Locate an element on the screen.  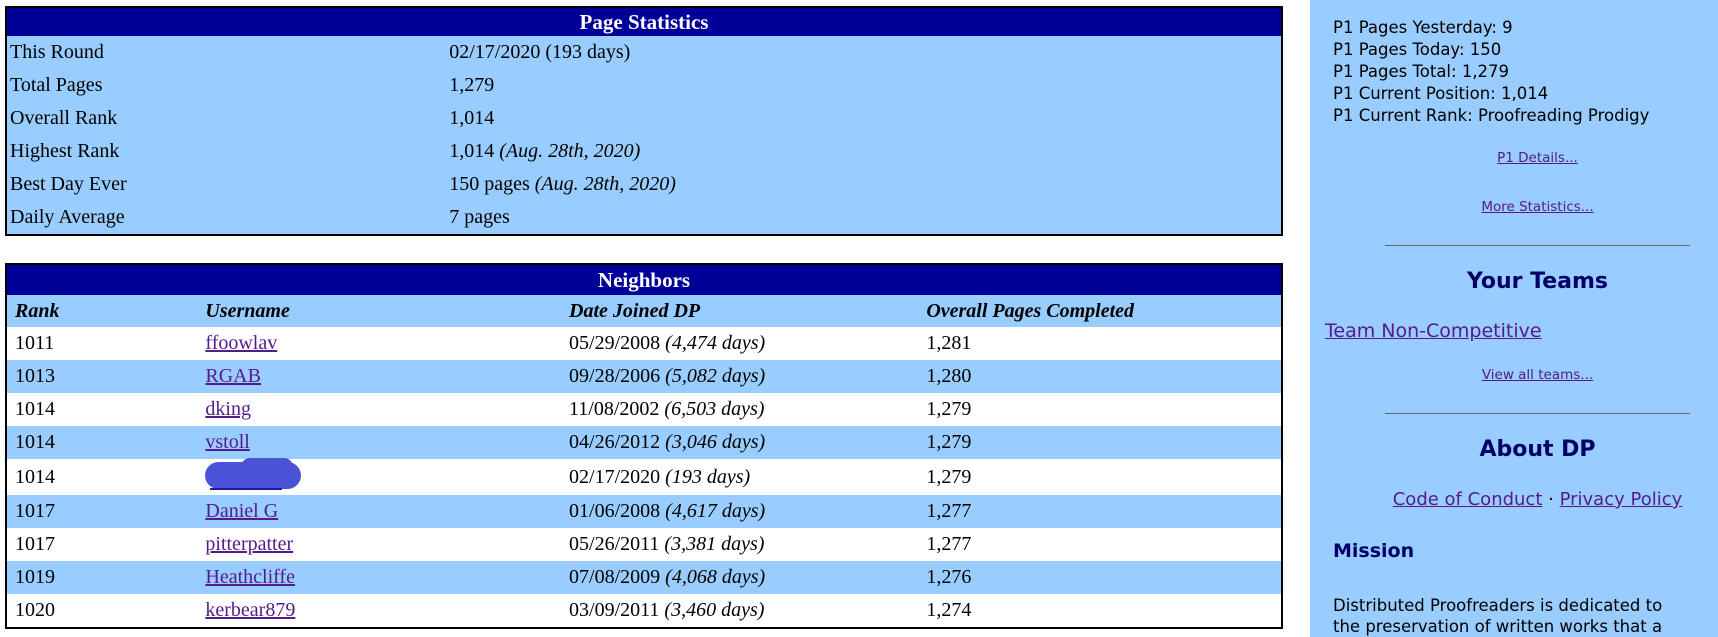
neighbor-pages-completed: 1,274 is located at coordinates (1100, 611).